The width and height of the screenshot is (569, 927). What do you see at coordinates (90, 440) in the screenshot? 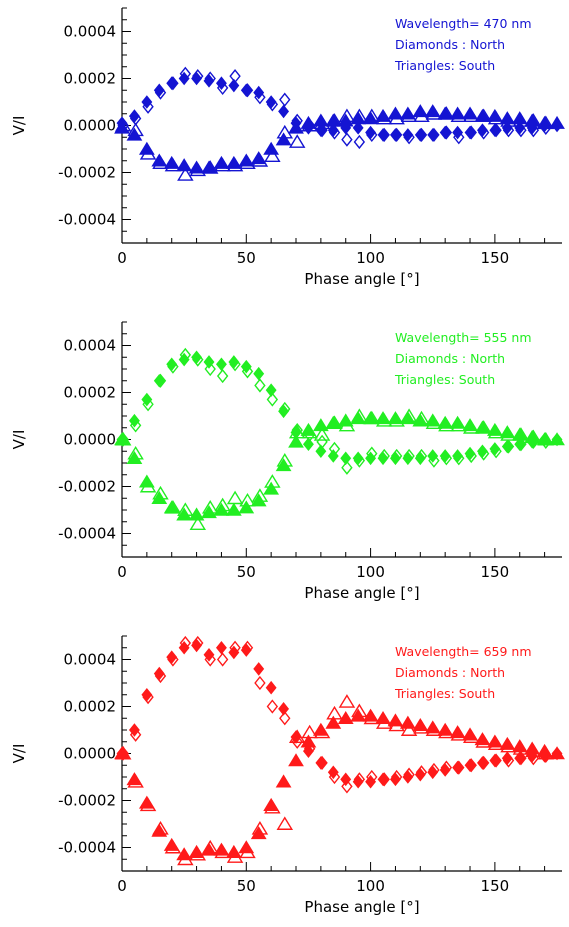
I see `y-tick-label: 0.0000` at bounding box center [90, 440].